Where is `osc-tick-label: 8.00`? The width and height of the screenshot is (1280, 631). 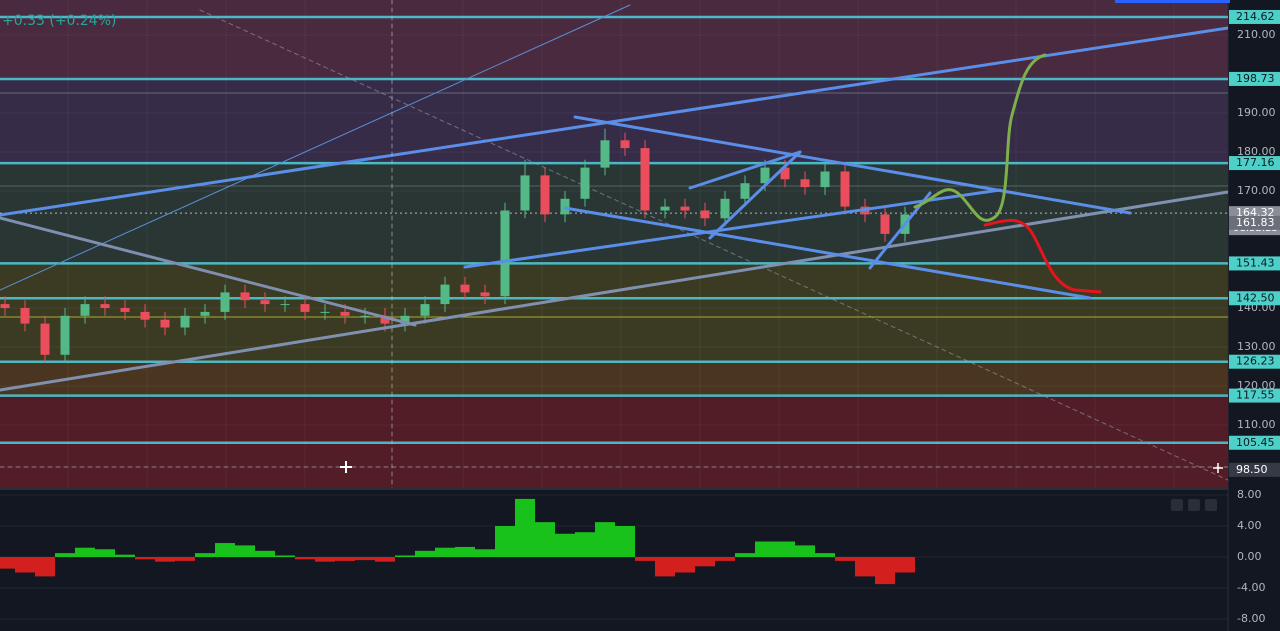
osc-tick-label: 8.00 is located at coordinates (1249, 494).